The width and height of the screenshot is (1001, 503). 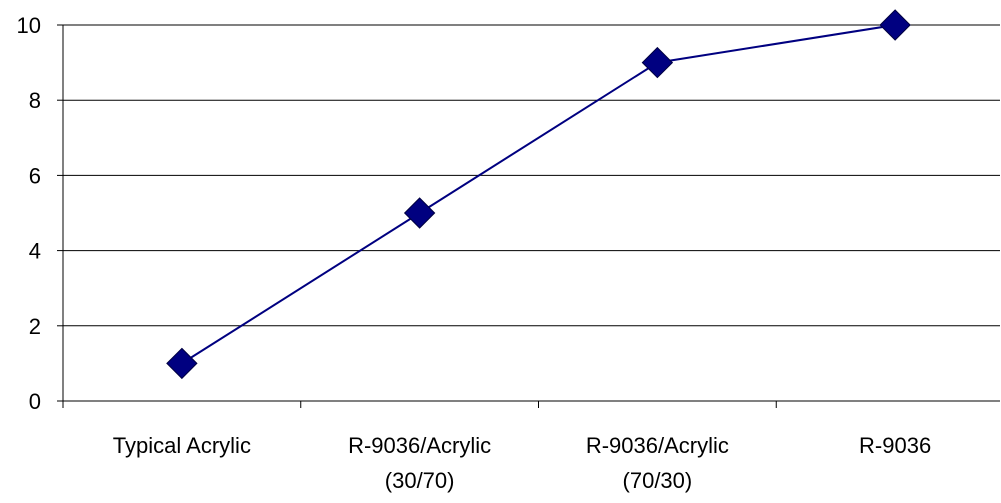 What do you see at coordinates (419, 463) in the screenshot?
I see `x-category-label: R-9036/Acrylic (30/70)` at bounding box center [419, 463].